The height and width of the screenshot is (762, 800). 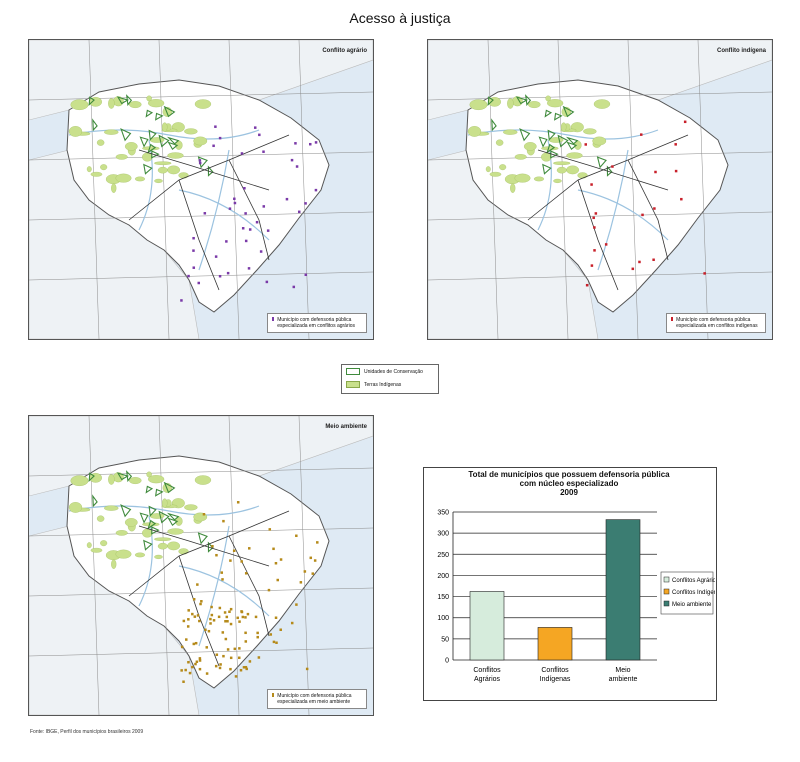 I want to click on x-tick-label: Indígenas, so click(x=555, y=679).